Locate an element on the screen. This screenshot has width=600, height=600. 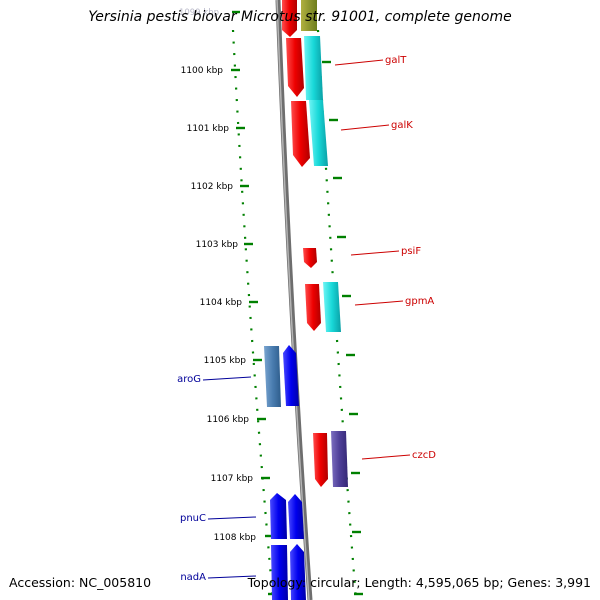
gene-arrow-czcD-product is located at coordinates (339, 459).